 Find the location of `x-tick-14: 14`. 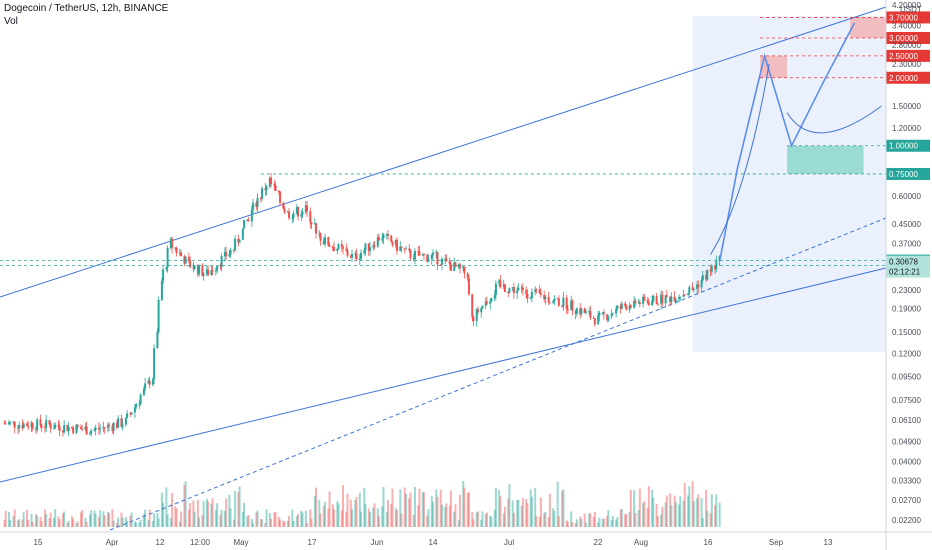

x-tick-14: 14 is located at coordinates (433, 542).